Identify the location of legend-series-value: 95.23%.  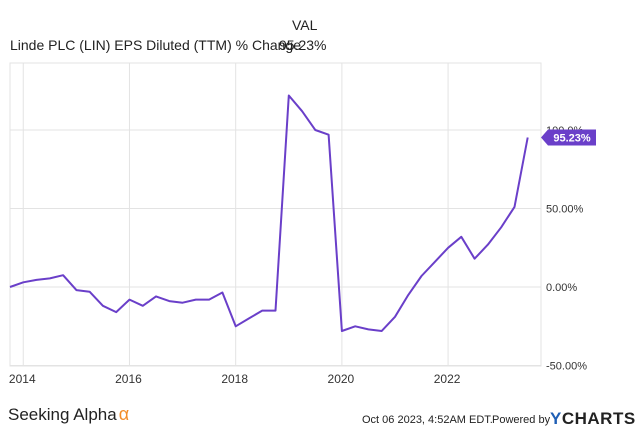
(303, 45).